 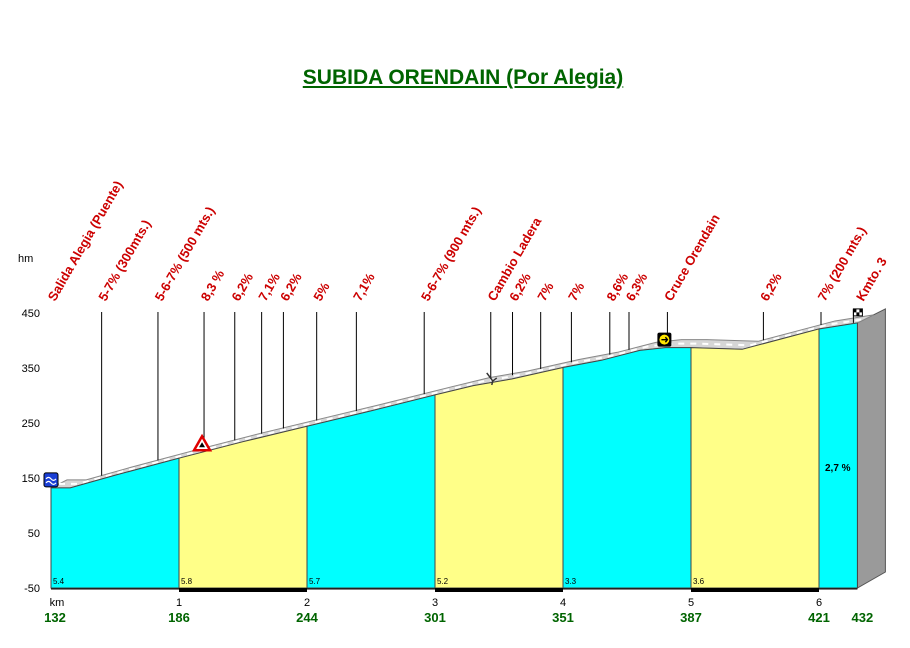 What do you see at coordinates (637, 287) in the screenshot?
I see `annotation-label: 6,3%` at bounding box center [637, 287].